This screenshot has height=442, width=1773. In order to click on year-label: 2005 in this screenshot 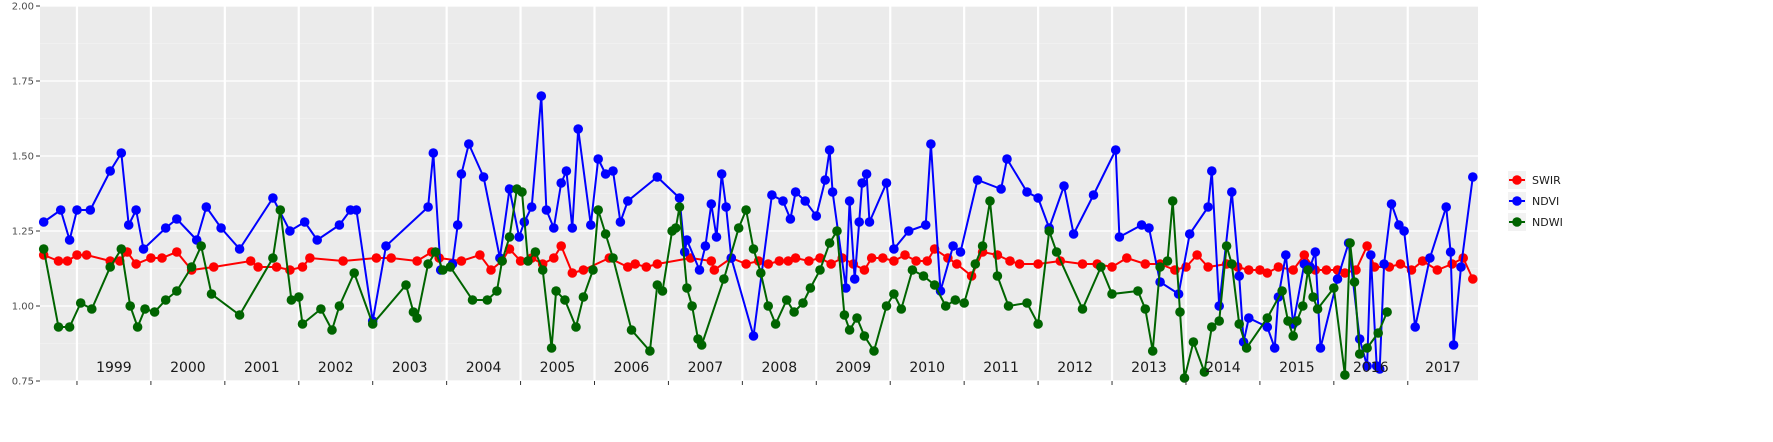, I will do `click(558, 368)`.